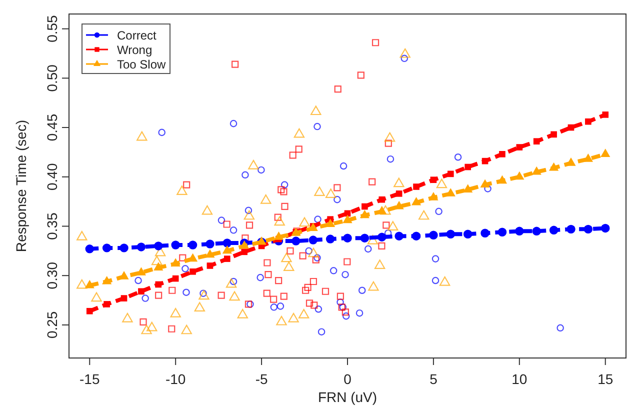 This screenshot has height=415, width=630. What do you see at coordinates (90, 379) in the screenshot?
I see `x-tick-label: -15` at bounding box center [90, 379].